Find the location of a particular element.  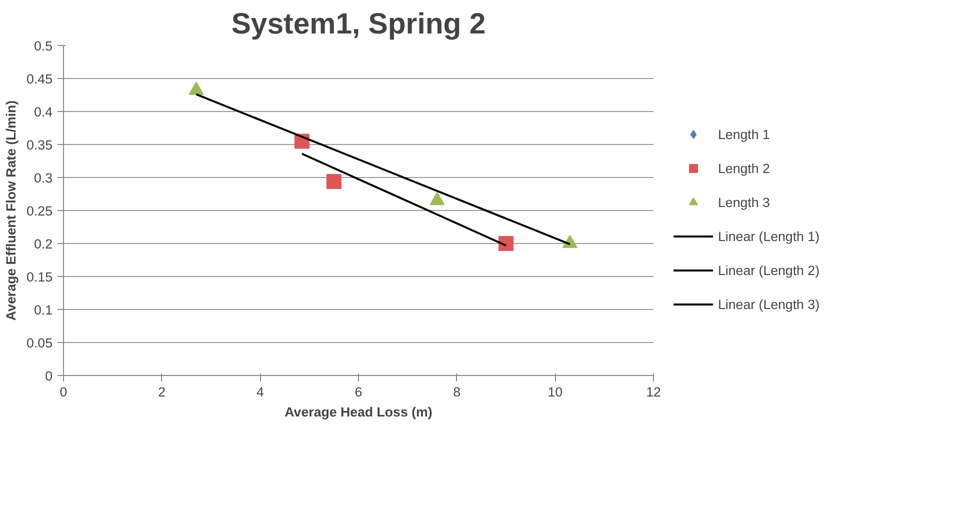

y-tick-label: 0.1 is located at coordinates (43, 310).